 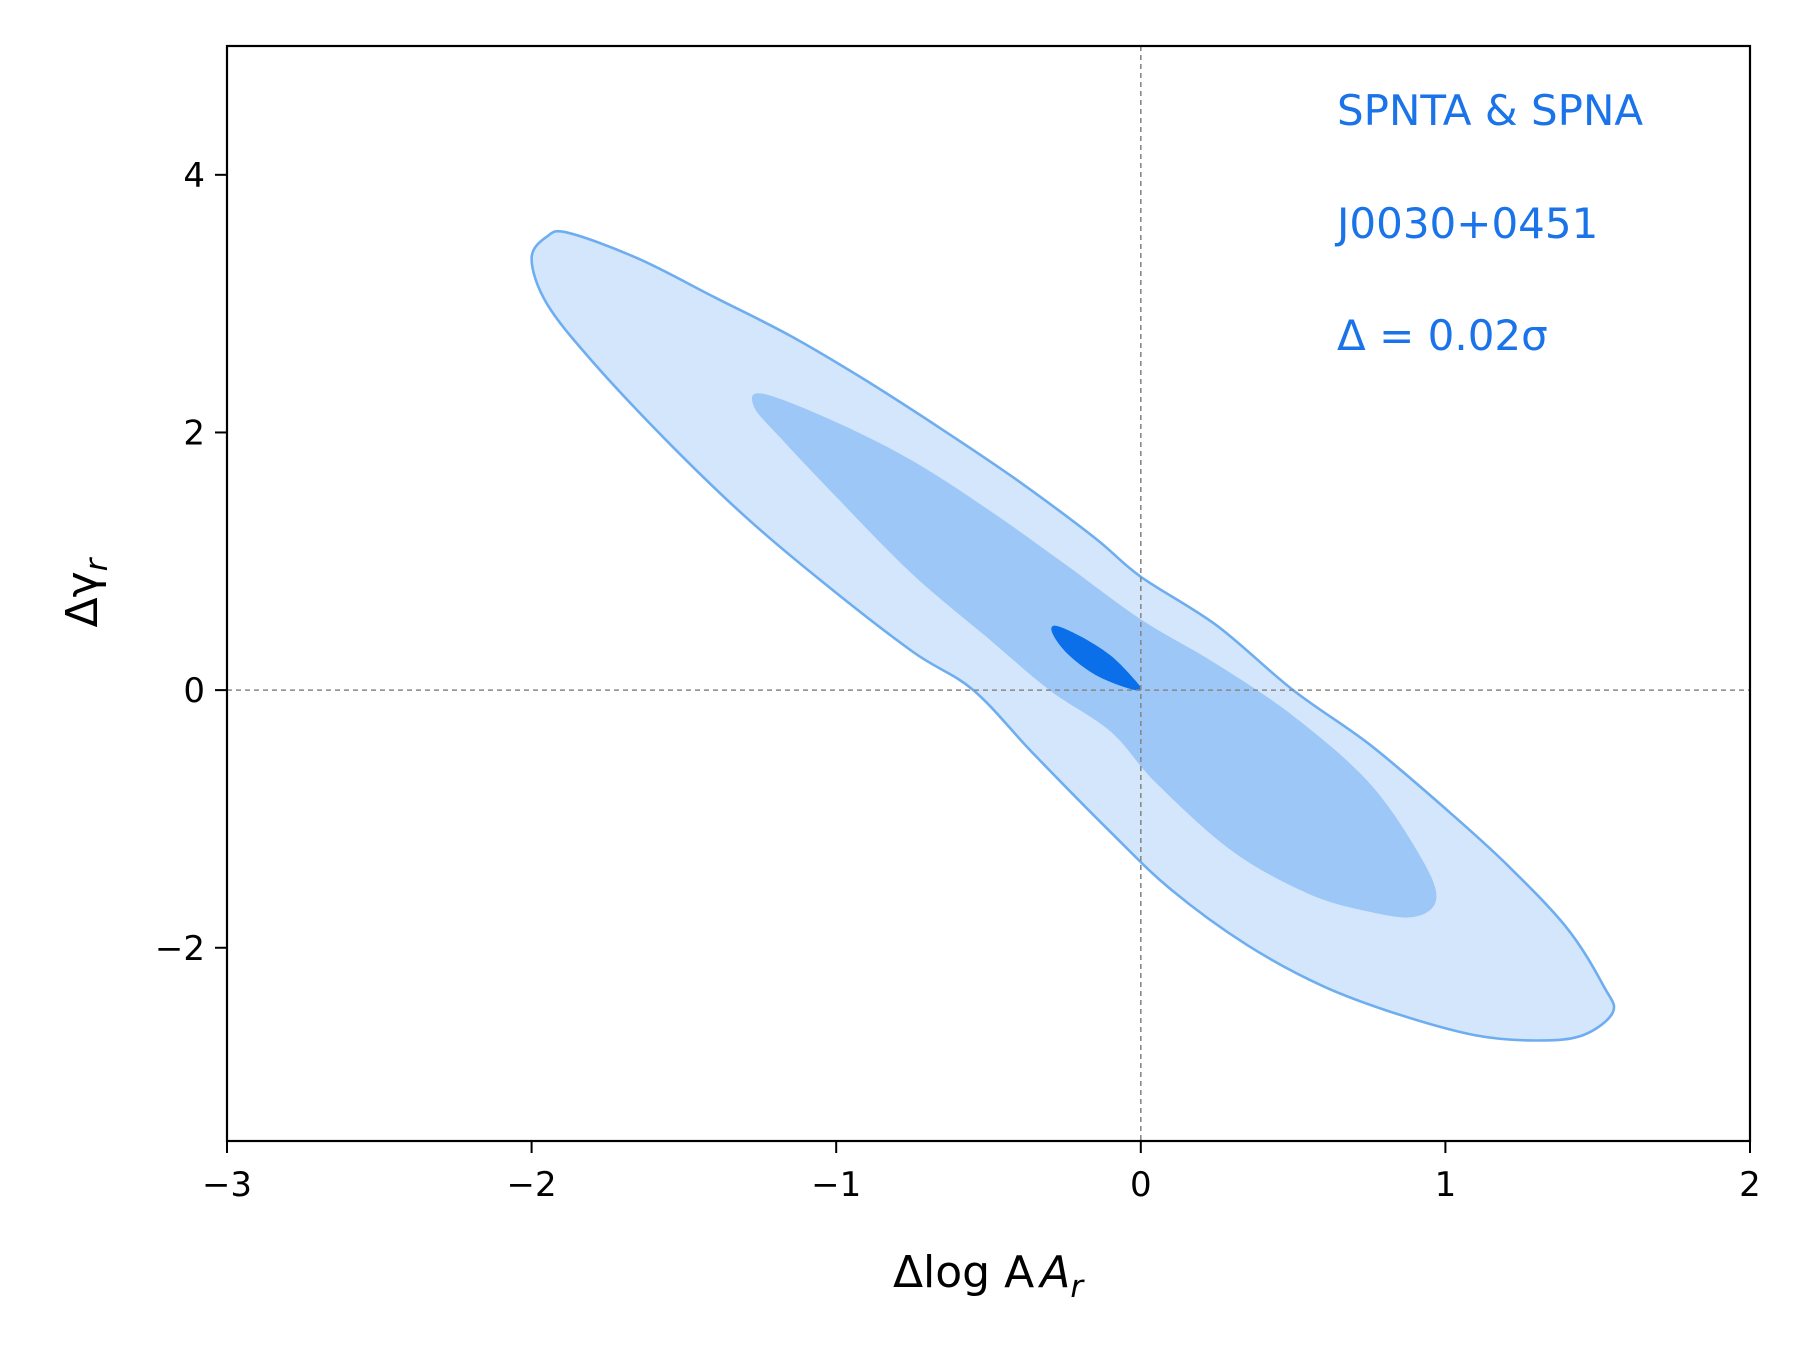 What do you see at coordinates (191, 562) in the screenshot?
I see `y-axis-ticks: −2 0 2 4` at bounding box center [191, 562].